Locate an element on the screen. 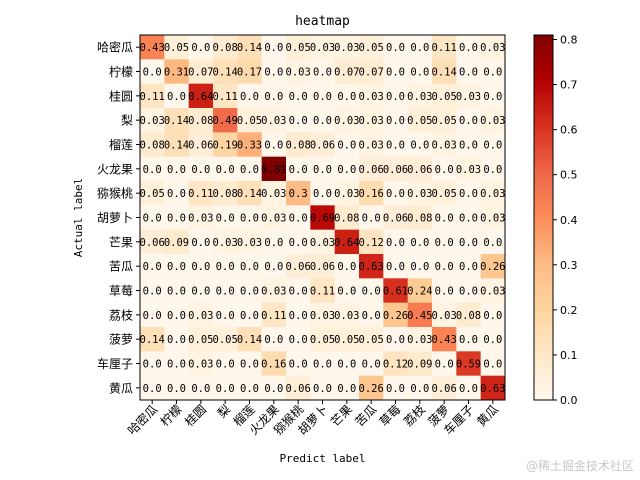  cell-value-label: 0.81 is located at coordinates (273, 170).